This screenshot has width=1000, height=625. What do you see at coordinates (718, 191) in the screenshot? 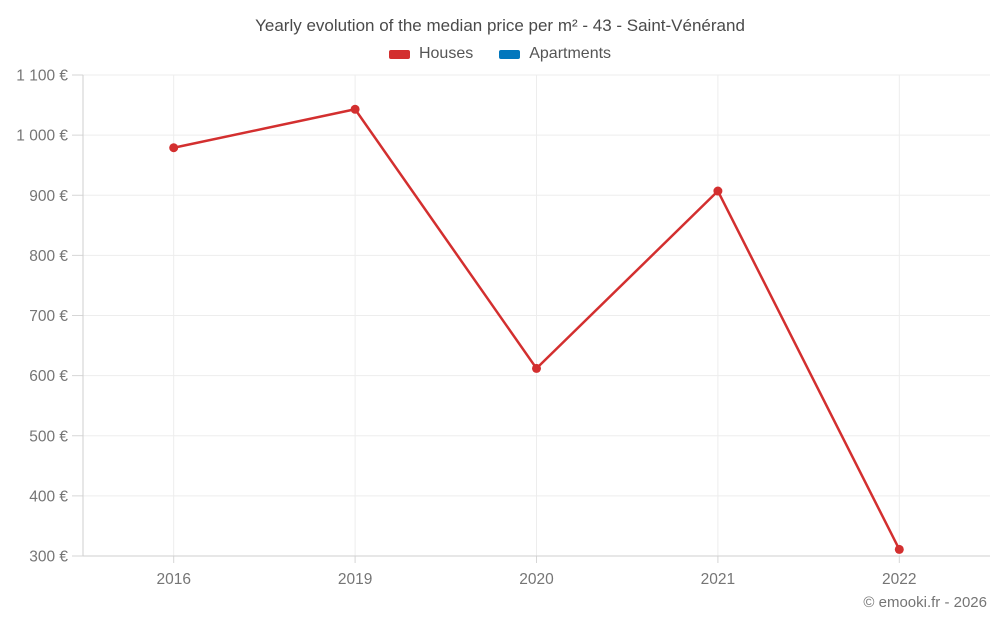
I see `houses-point-2021` at bounding box center [718, 191].